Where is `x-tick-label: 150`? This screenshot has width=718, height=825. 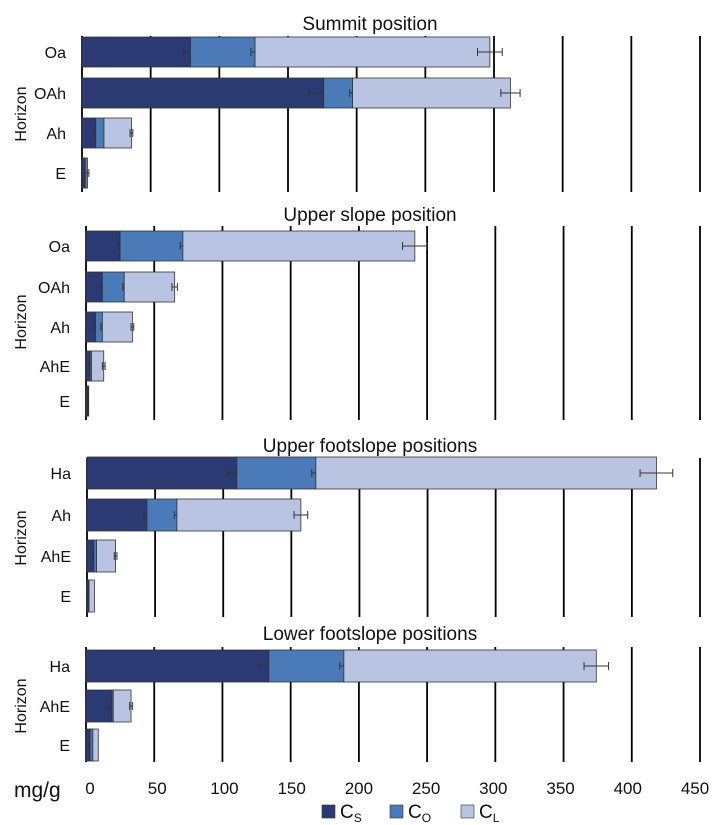
x-tick-label: 150 is located at coordinates (291, 788).